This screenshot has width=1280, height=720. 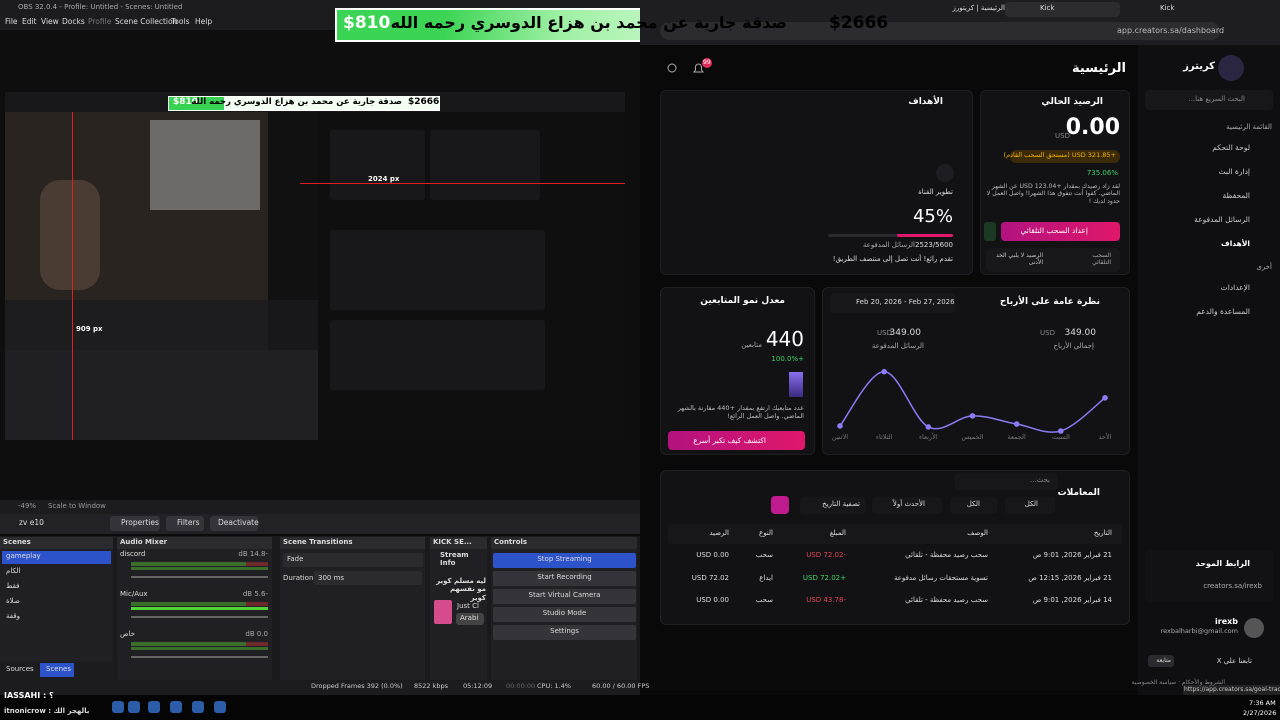 I want to click on menu-item: Docks, so click(x=73, y=21).